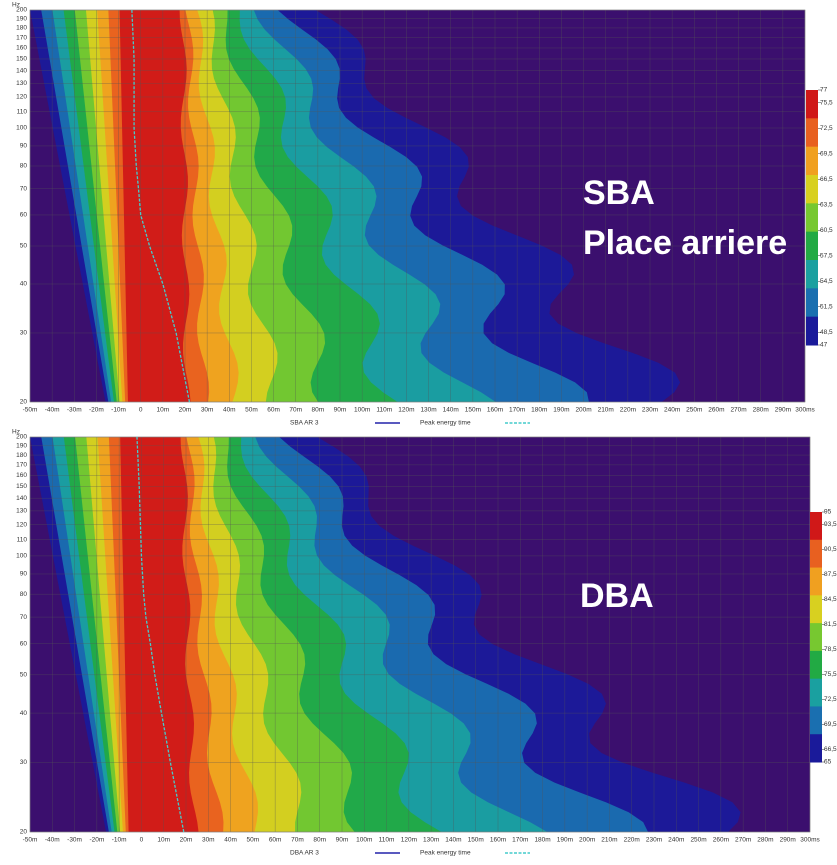  Describe the element at coordinates (826, 281) in the screenshot. I see `colorbar-label: 54,5` at that location.